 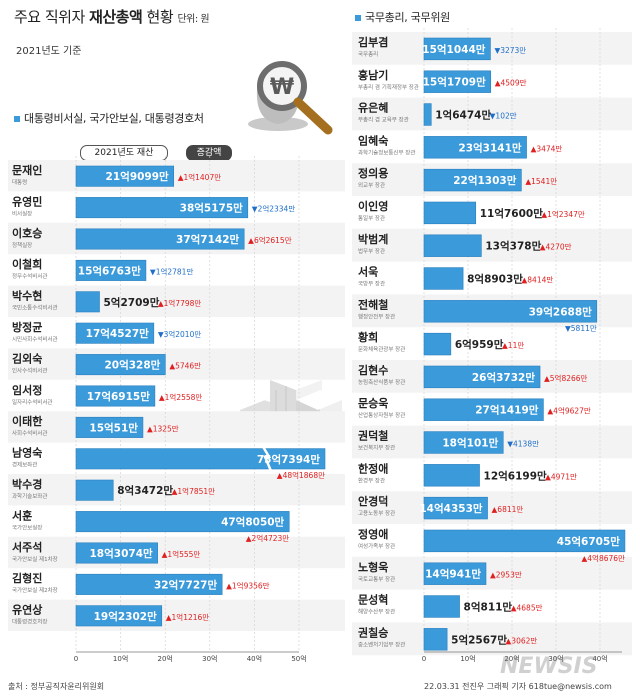 What do you see at coordinates (373, 239) in the screenshot?
I see `official-name: 박범계` at bounding box center [373, 239].